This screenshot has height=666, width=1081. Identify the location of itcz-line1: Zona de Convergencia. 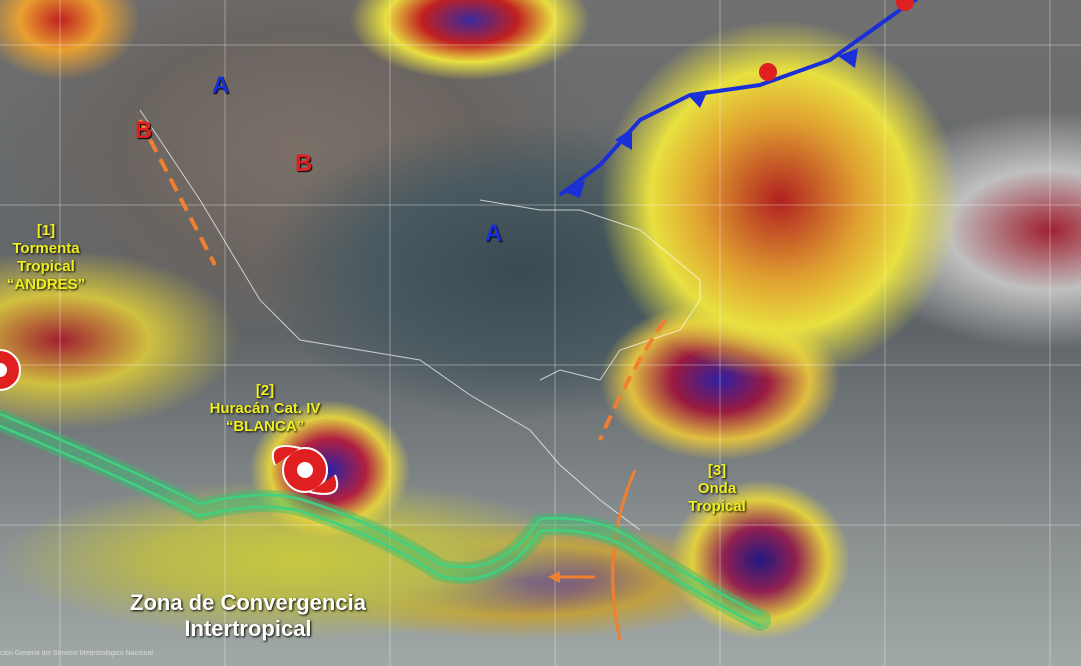
(248, 602).